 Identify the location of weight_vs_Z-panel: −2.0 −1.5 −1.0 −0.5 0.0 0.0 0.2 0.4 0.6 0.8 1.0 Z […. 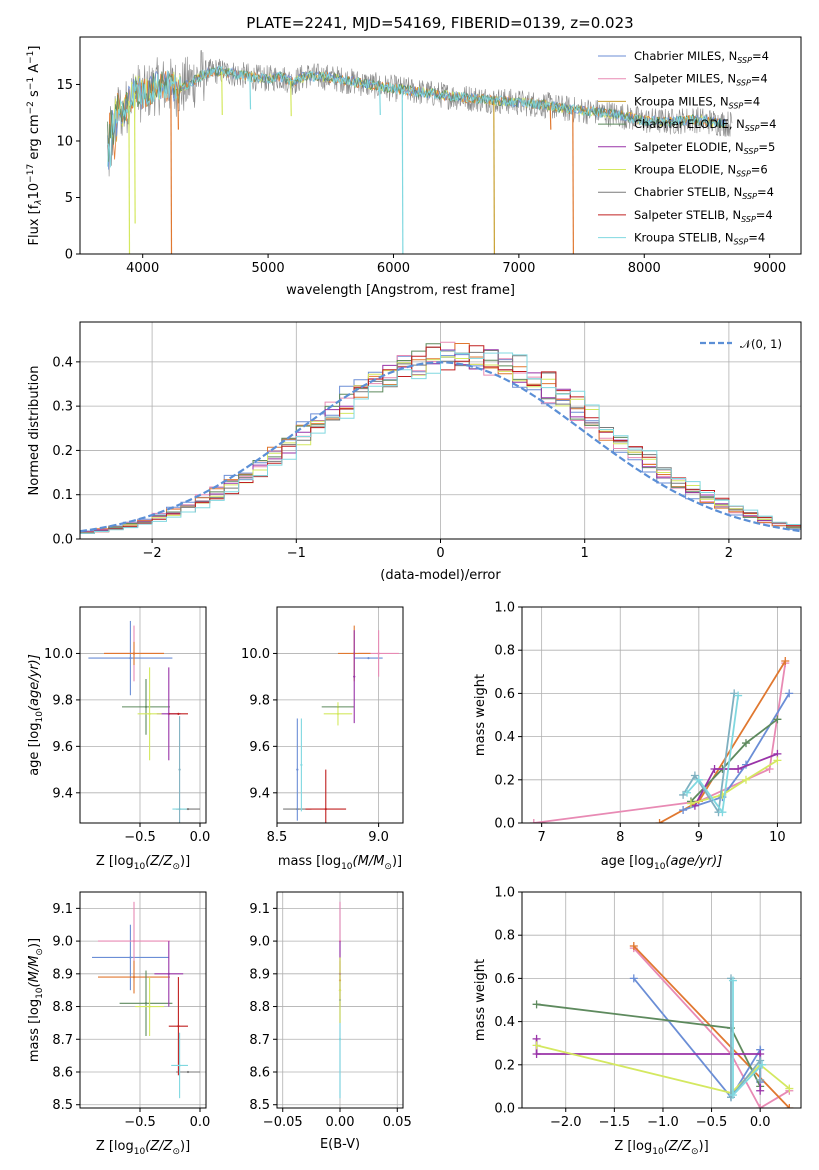
(637, 1021).